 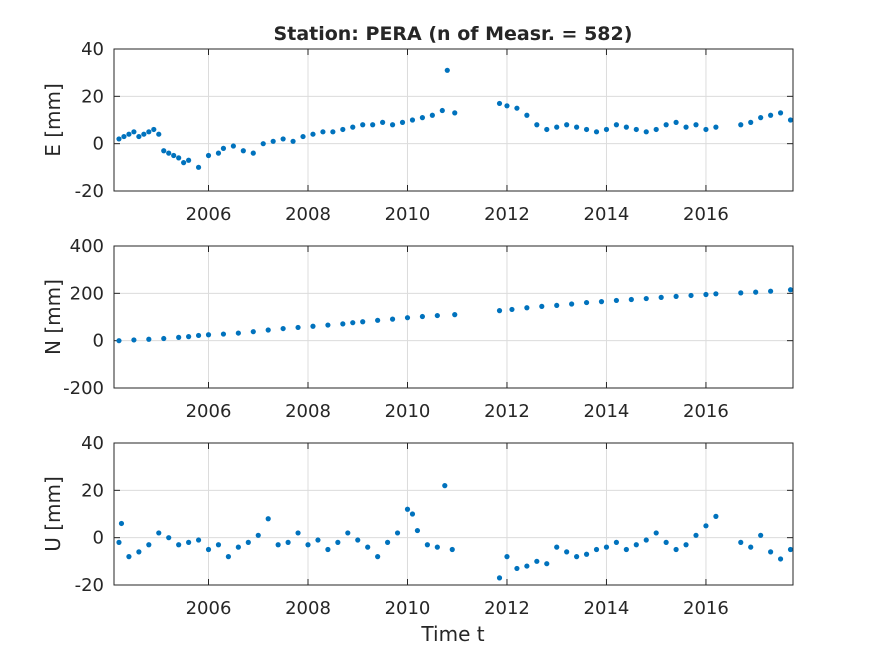 I want to click on x-tick-label: 2016, so click(x=706, y=411).